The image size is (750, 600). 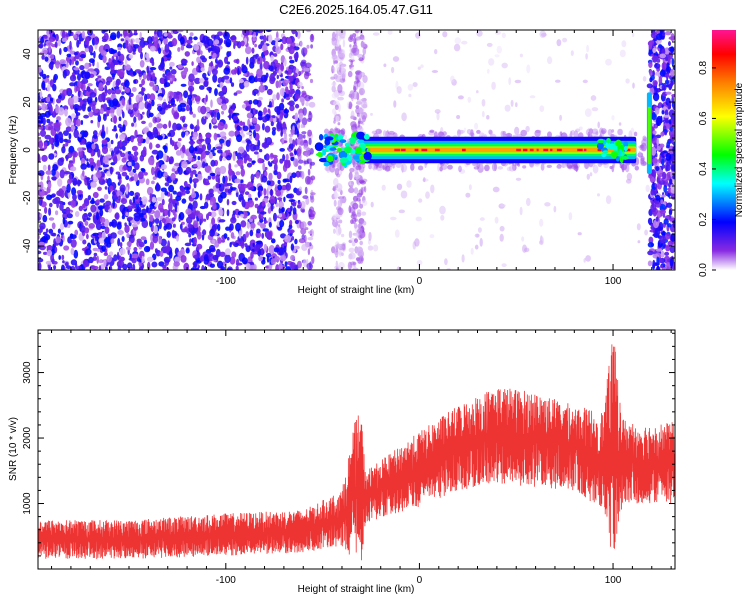 I want to click on colorbar-tick-label: 0.6, so click(x=703, y=118).